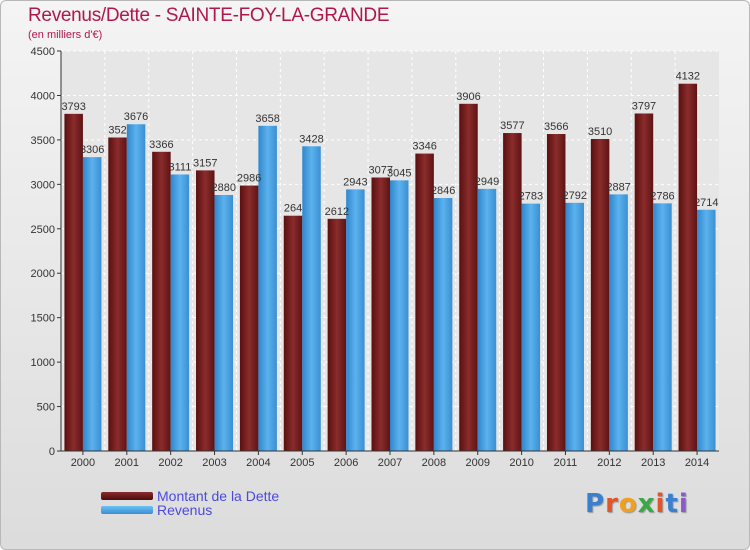 Image resolution: width=750 pixels, height=550 pixels. What do you see at coordinates (424, 147) in the screenshot?
I see `data-label-dette: 3346` at bounding box center [424, 147].